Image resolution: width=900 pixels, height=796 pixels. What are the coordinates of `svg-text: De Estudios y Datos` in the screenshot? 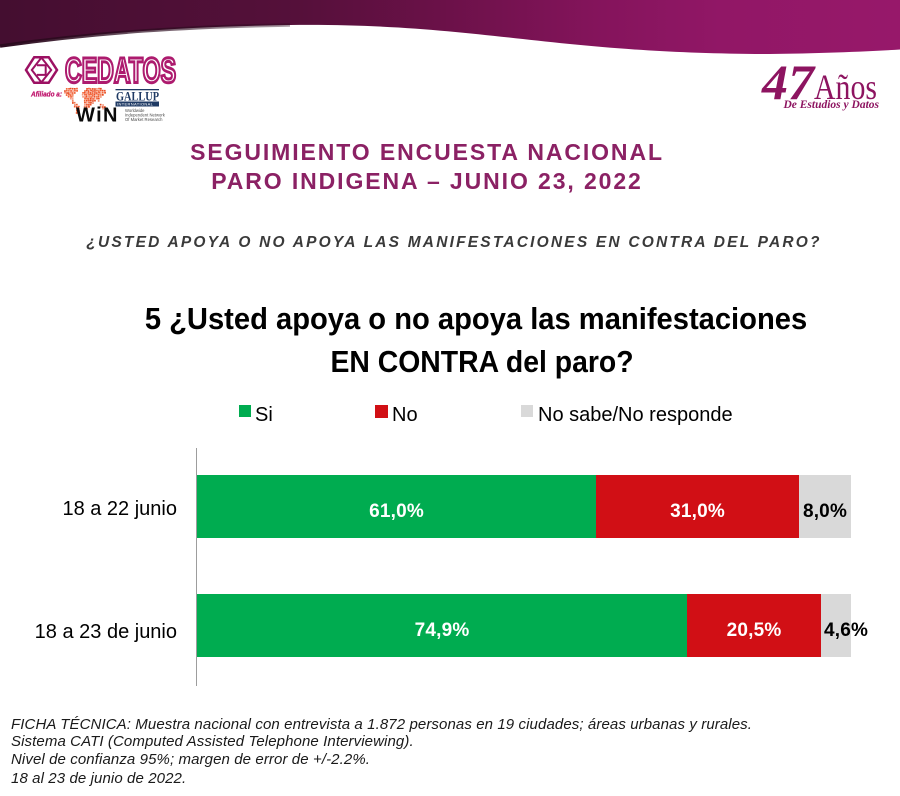 It's located at (830, 105).